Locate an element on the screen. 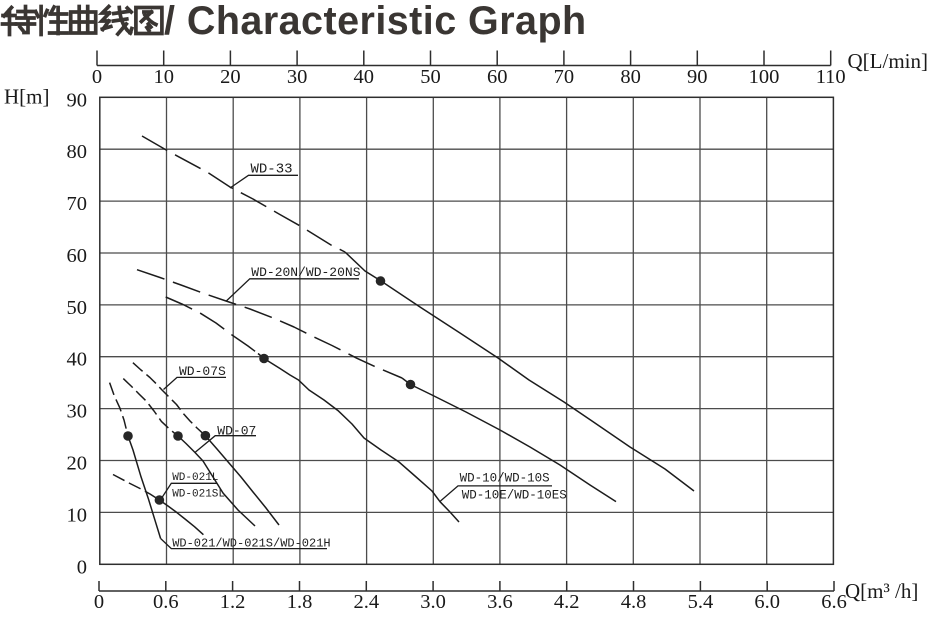 The image size is (930, 622). svg-text: 3.0 is located at coordinates (433, 602).